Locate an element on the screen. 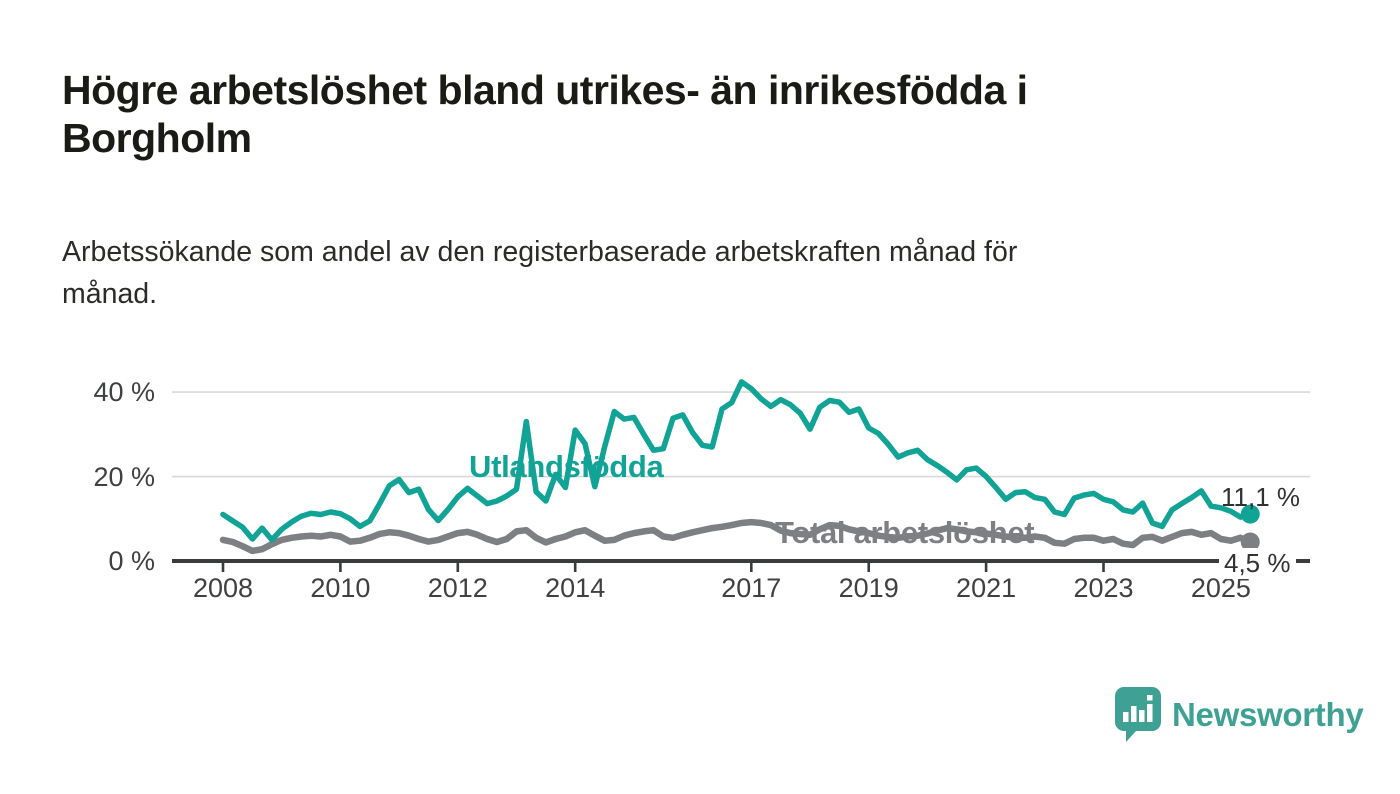  title-line-2: Borgholm is located at coordinates (157, 138).